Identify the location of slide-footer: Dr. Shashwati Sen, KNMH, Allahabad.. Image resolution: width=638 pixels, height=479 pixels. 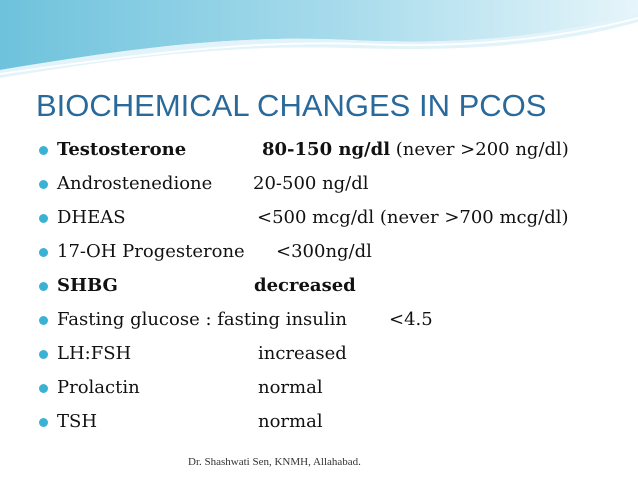
(274, 462).